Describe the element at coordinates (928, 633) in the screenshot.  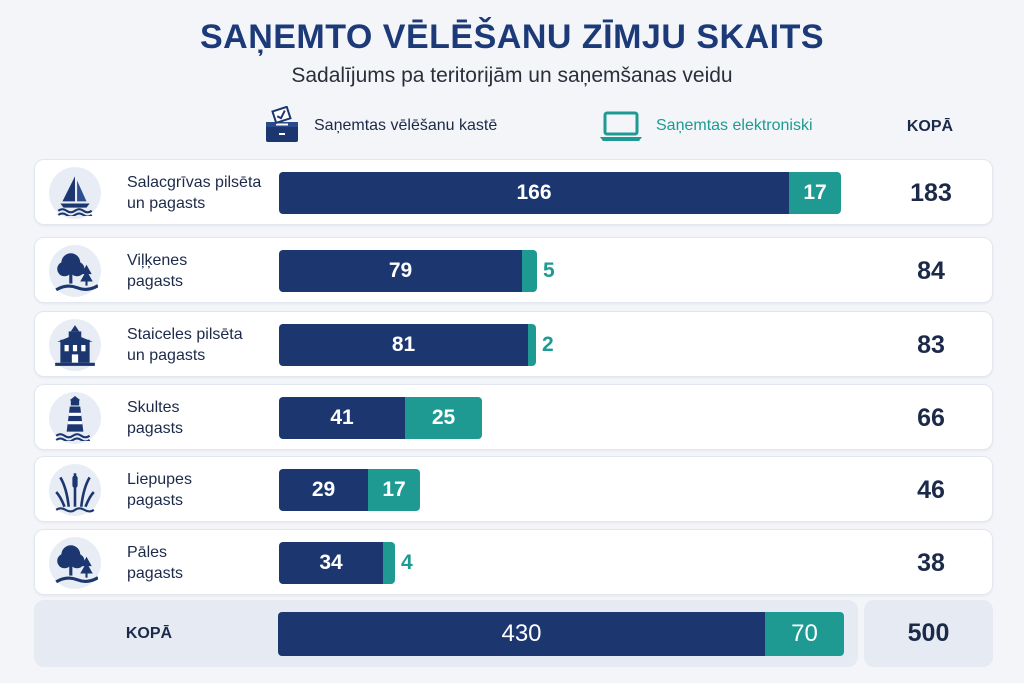
I see `grand-total-value: 500` at that location.